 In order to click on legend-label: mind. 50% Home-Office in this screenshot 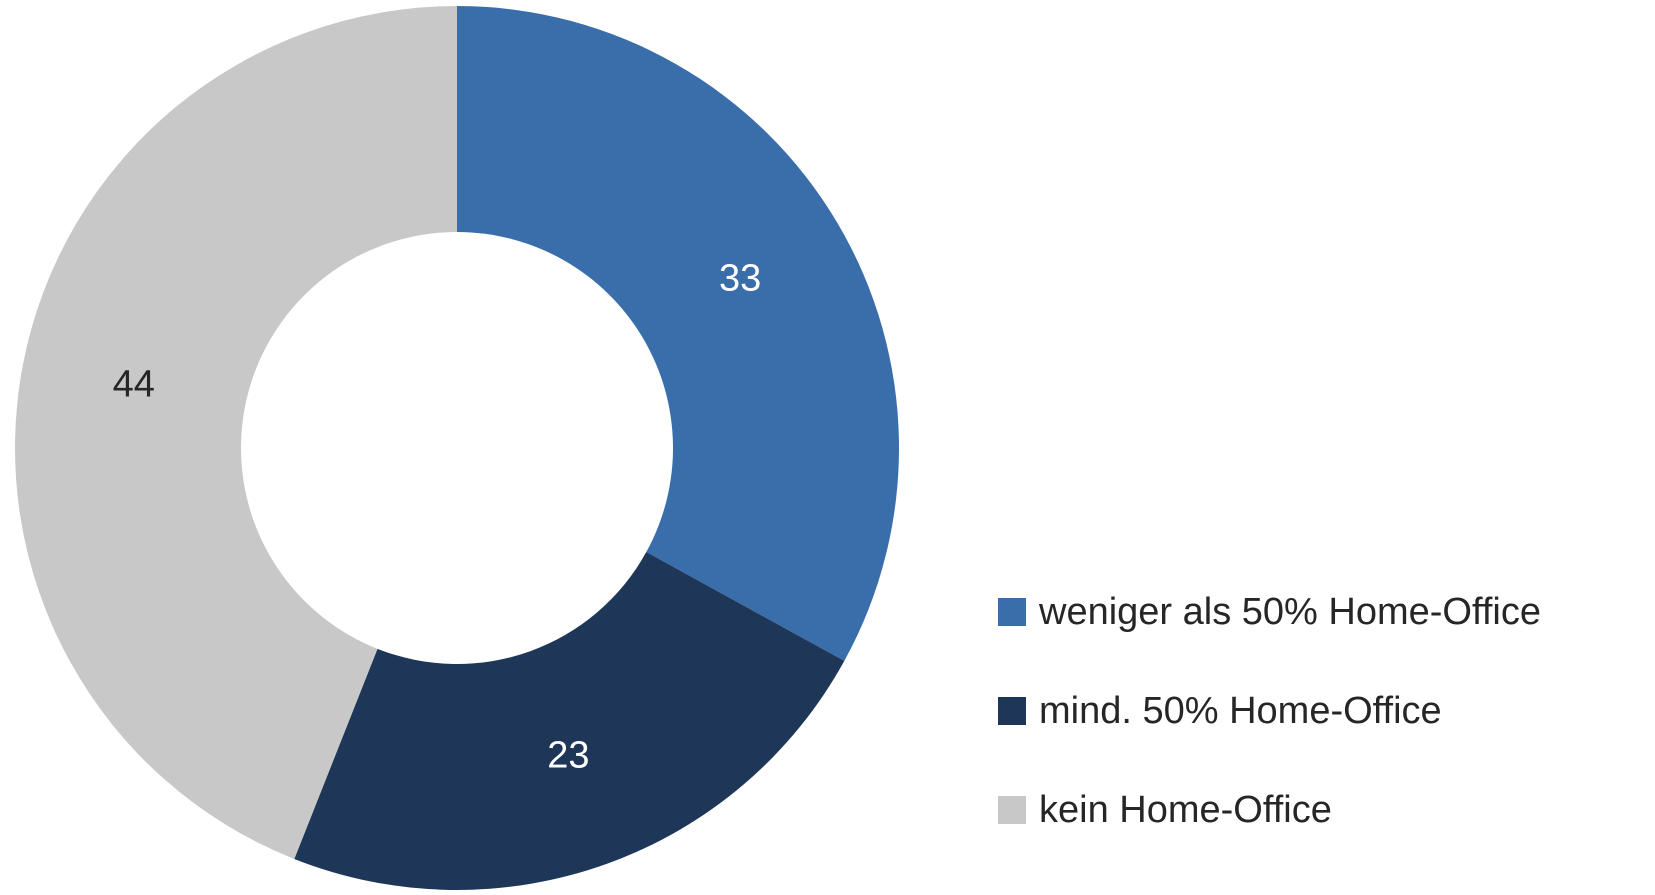, I will do `click(1240, 711)`.